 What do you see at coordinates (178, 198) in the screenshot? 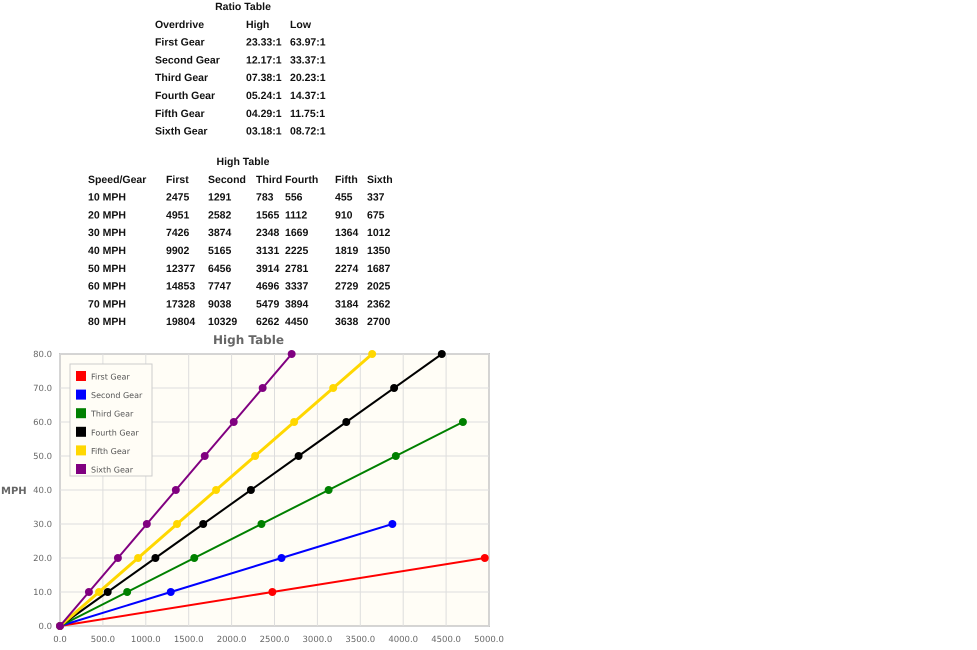
I see `data-label: 2475` at bounding box center [178, 198].